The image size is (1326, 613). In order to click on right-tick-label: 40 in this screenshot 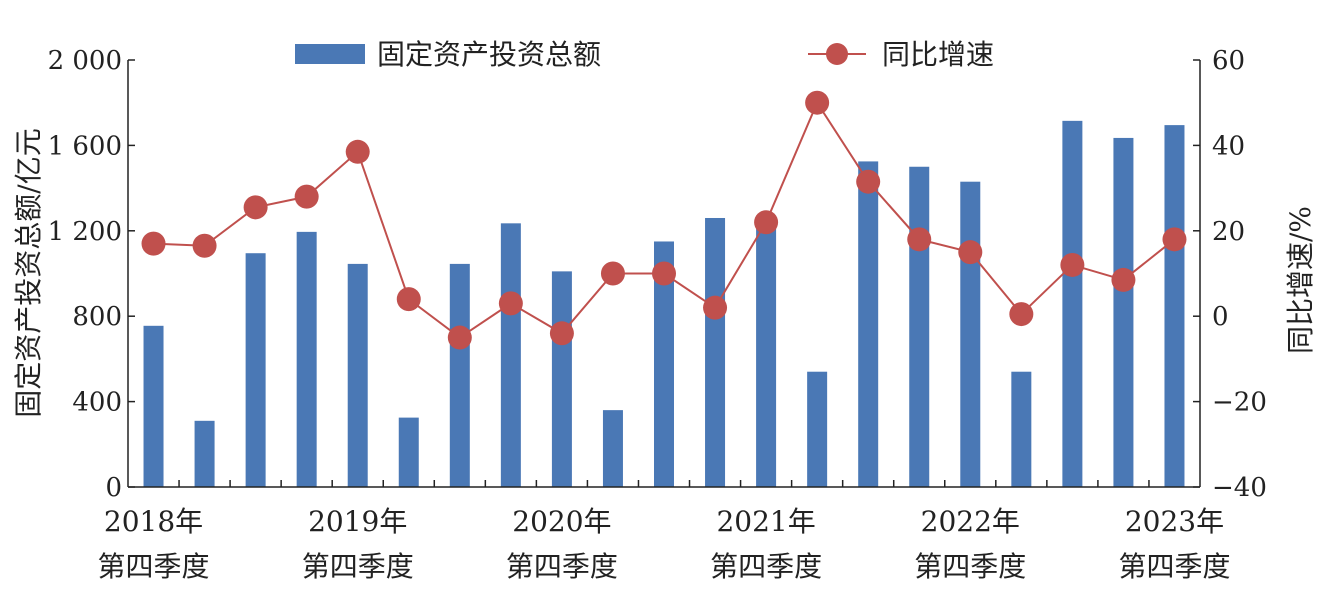, I will do `click(1228, 146)`.